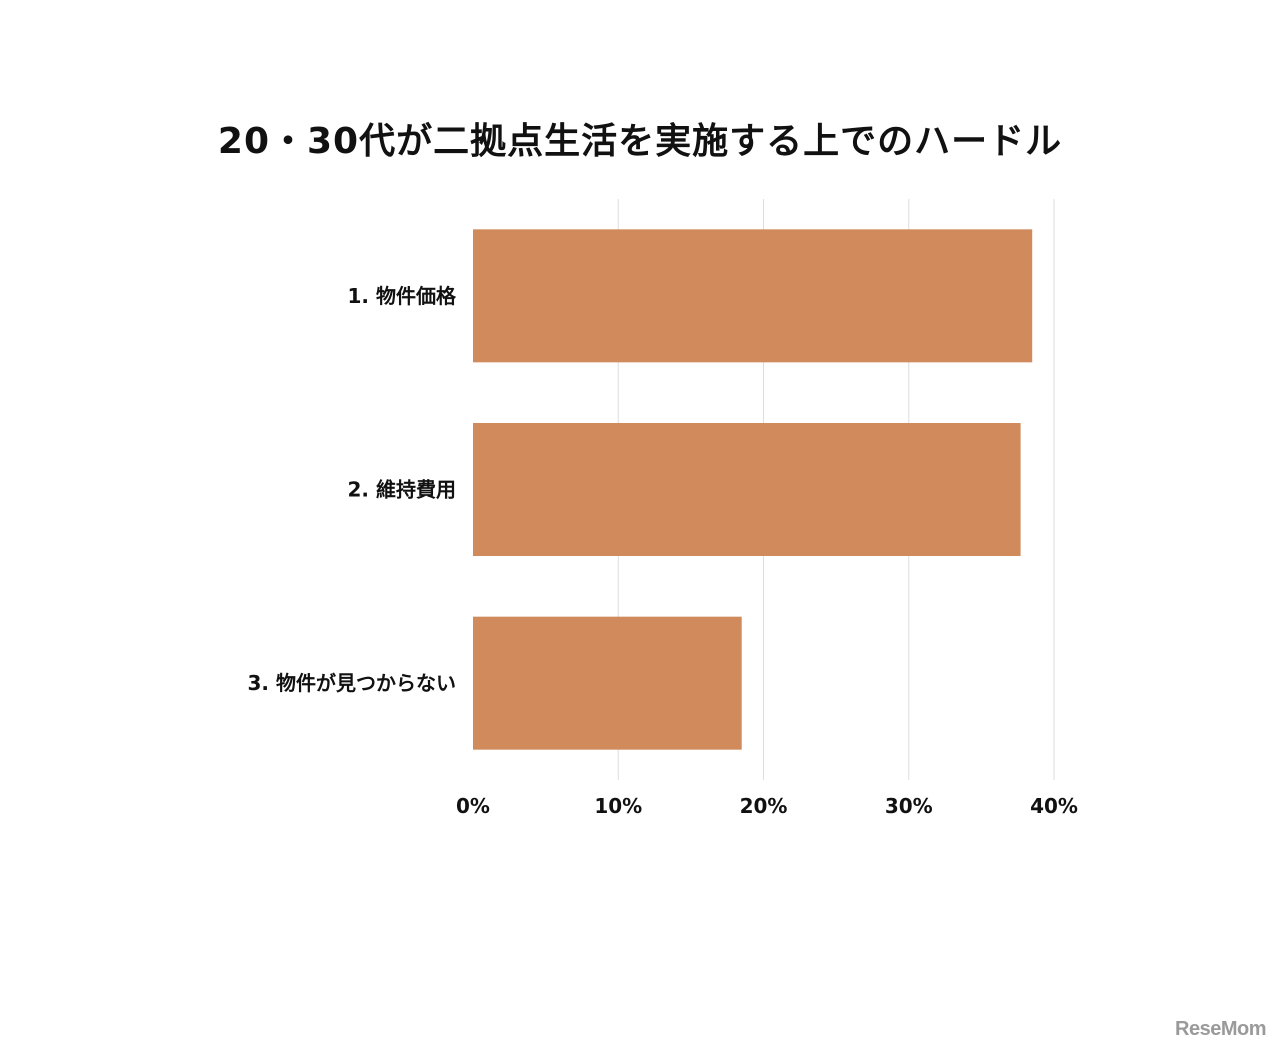 The image size is (1280, 1055). I want to click on x-tick-label: 40%, so click(1054, 806).